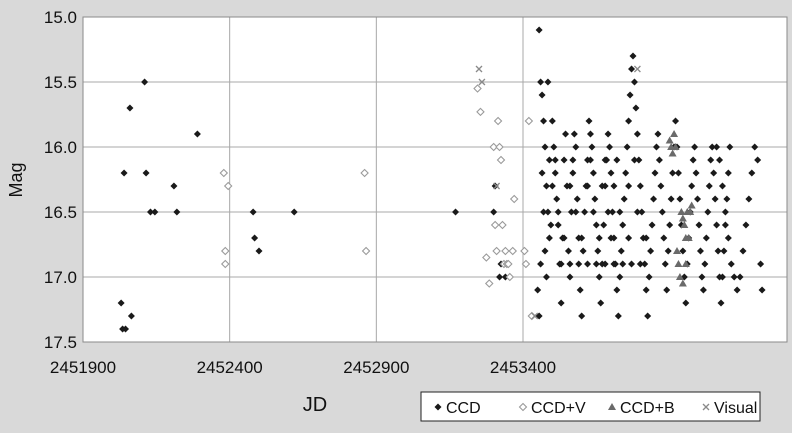 The image size is (792, 433). I want to click on x-tick-labels: 2451900 2452400 2452900 2453400, so click(303, 367).